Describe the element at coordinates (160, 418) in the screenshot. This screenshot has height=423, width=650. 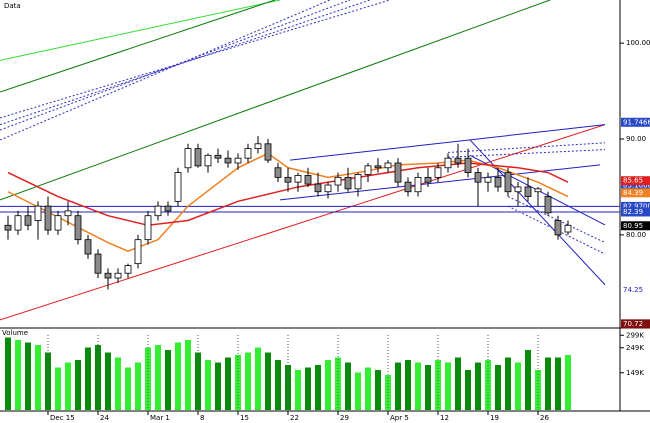
I see `x-tick-label: Mar 1` at that location.